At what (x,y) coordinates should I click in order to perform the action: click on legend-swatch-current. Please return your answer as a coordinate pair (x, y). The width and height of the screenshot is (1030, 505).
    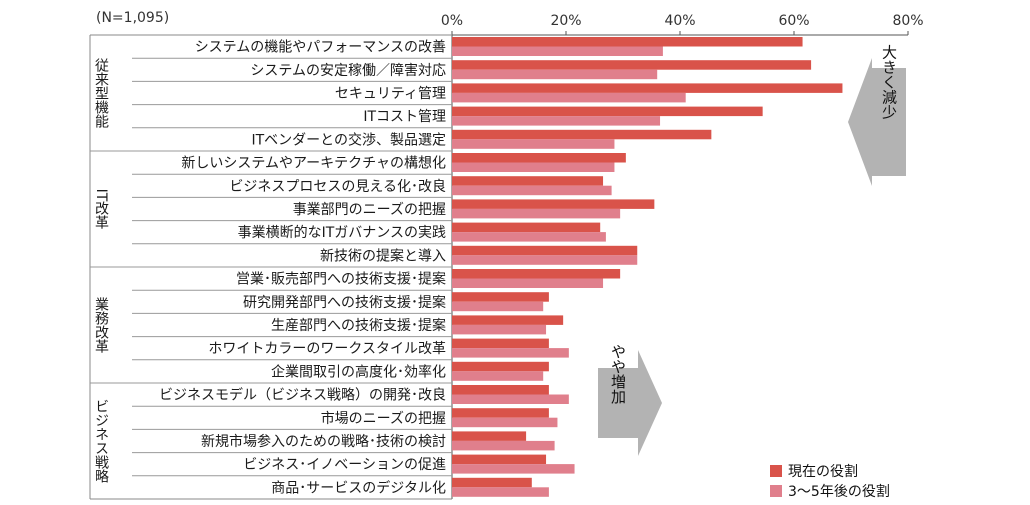
    Looking at the image, I should click on (776, 471).